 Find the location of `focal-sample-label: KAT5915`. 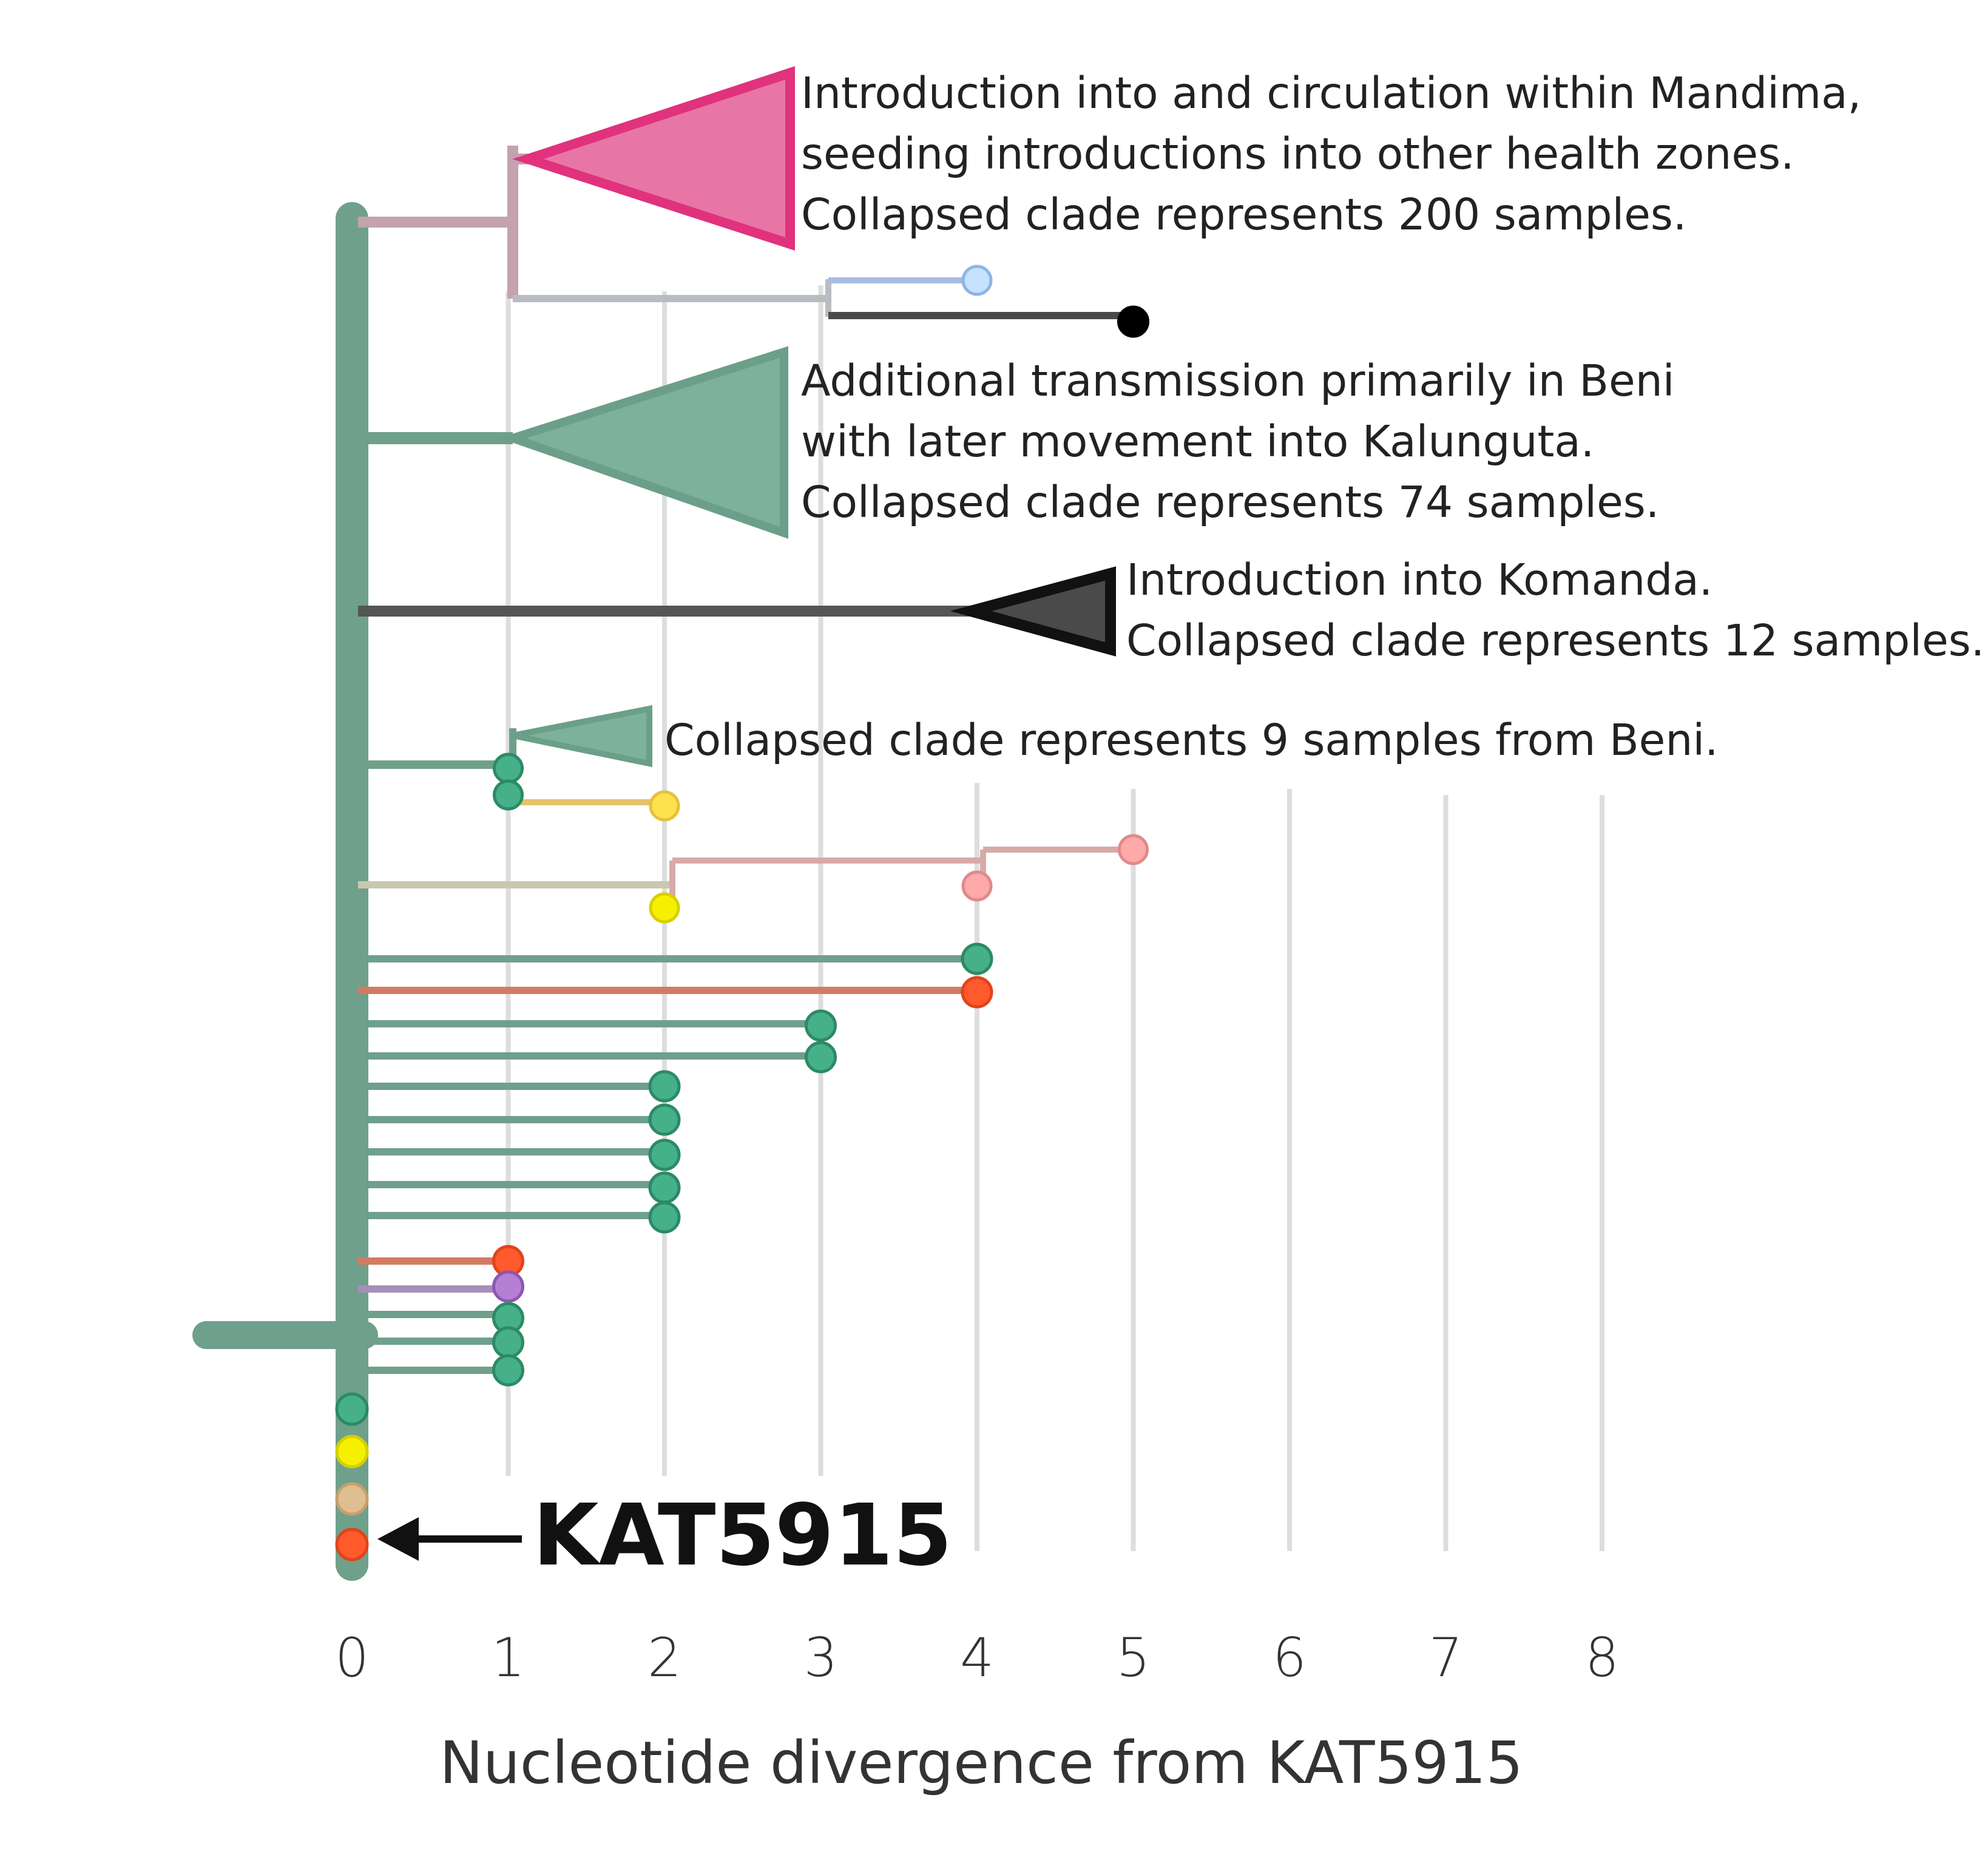

focal-sample-label: KAT5915 is located at coordinates (742, 1535).